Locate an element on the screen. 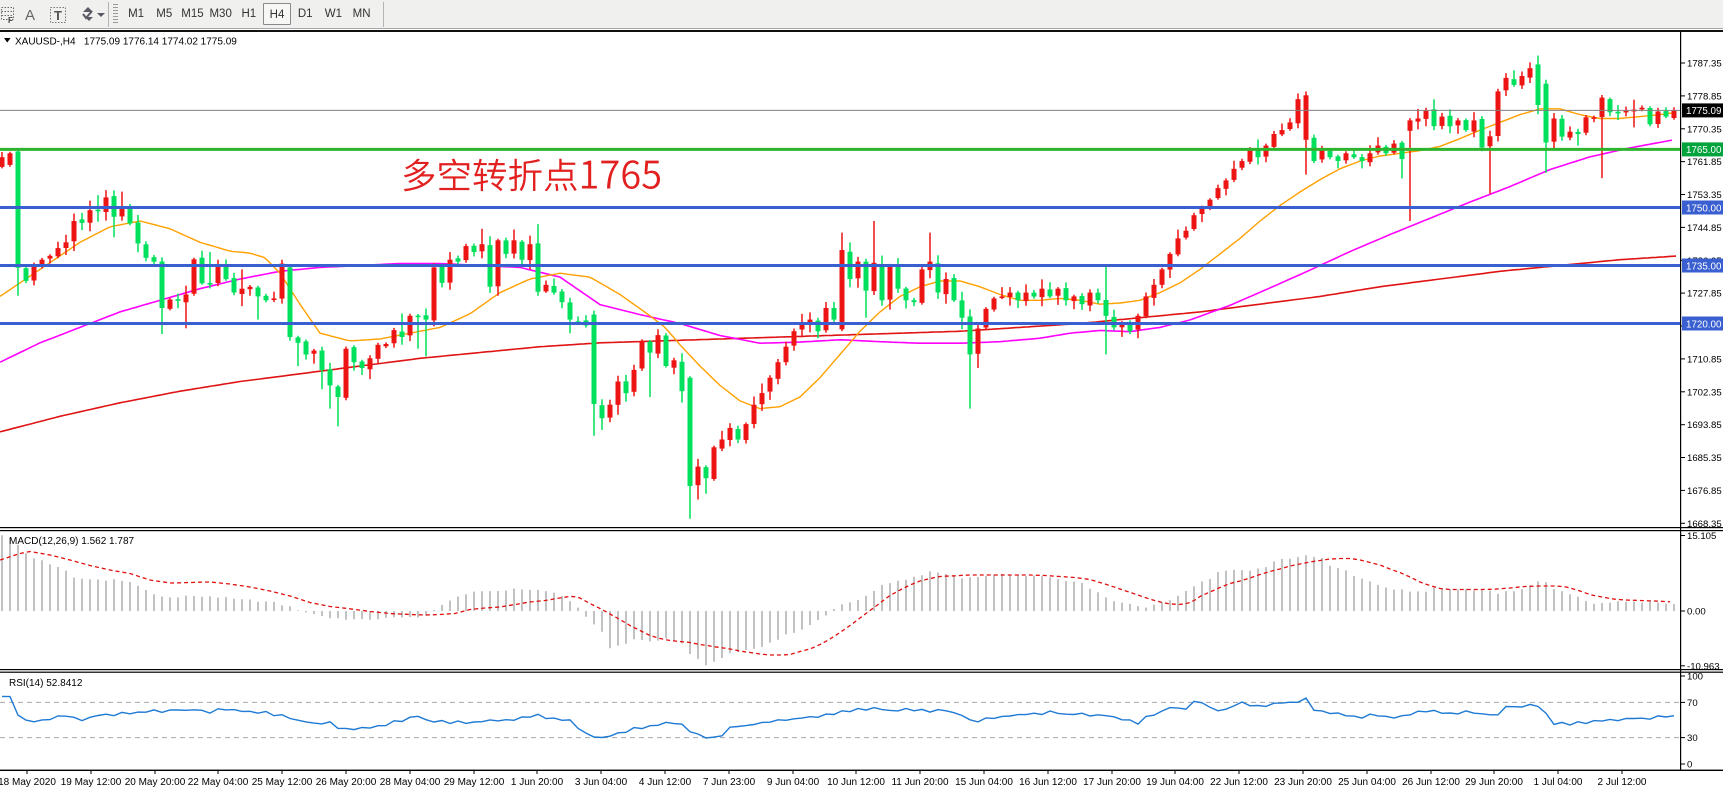 The image size is (1723, 792). svg-text: 70 is located at coordinates (1692, 703).